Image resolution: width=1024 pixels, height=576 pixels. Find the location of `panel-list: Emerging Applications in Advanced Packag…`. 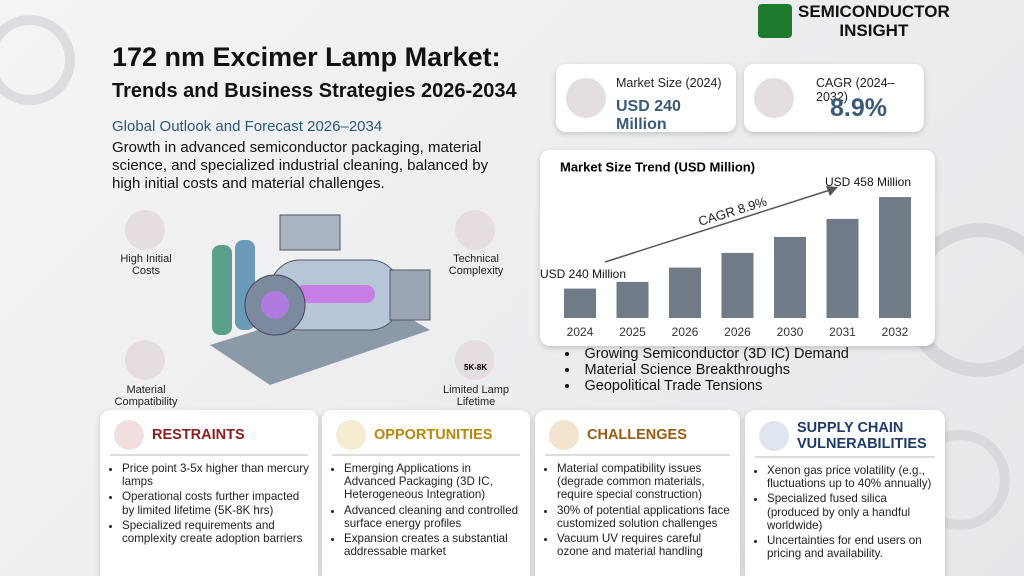

panel-list: Emerging Applications in Advanced Packag… is located at coordinates (426, 510).